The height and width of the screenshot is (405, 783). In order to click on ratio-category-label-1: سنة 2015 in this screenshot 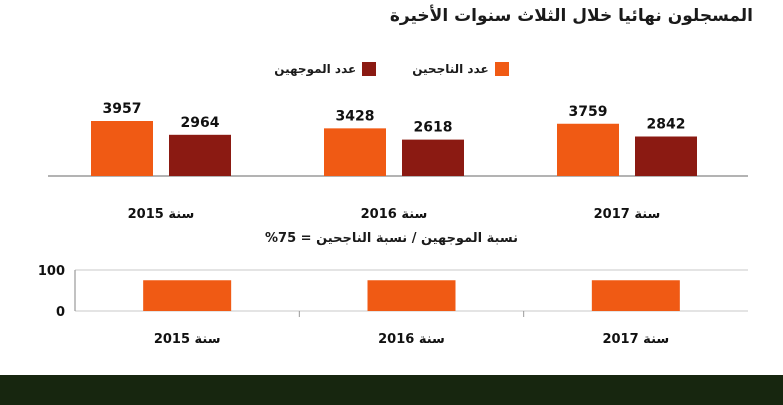, I will do `click(187, 339)`.